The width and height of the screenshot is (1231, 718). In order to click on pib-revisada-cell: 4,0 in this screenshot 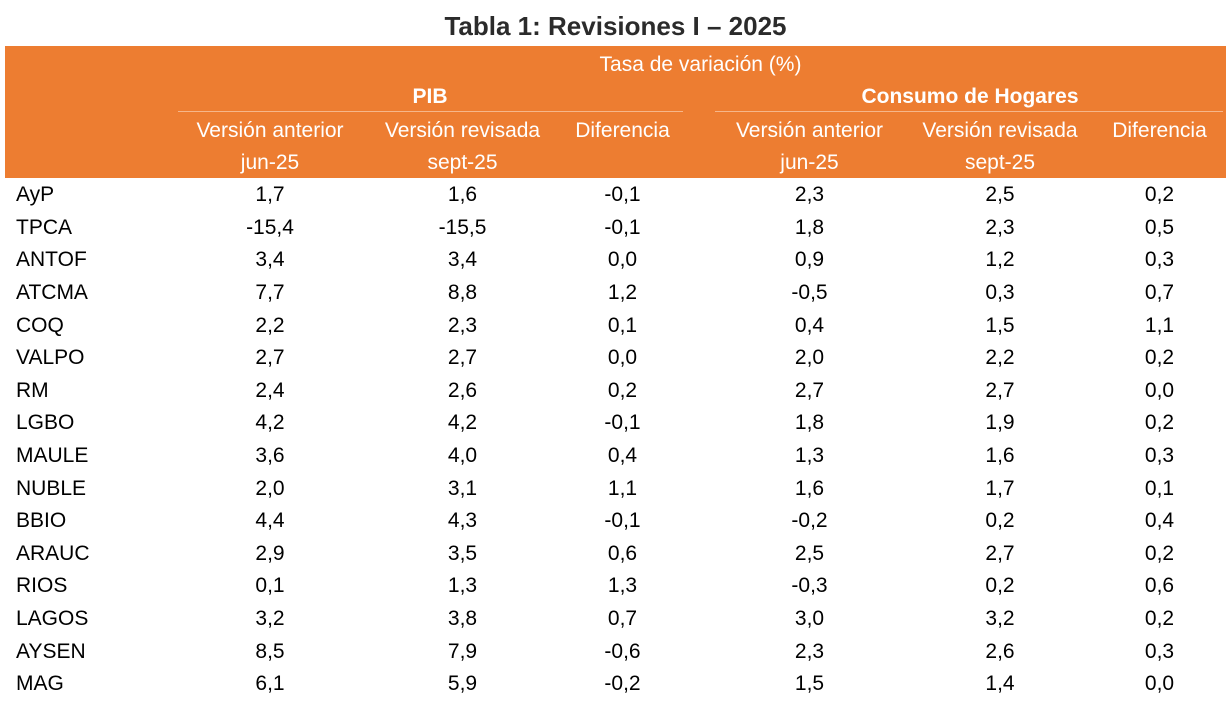, I will do `click(462, 456)`.